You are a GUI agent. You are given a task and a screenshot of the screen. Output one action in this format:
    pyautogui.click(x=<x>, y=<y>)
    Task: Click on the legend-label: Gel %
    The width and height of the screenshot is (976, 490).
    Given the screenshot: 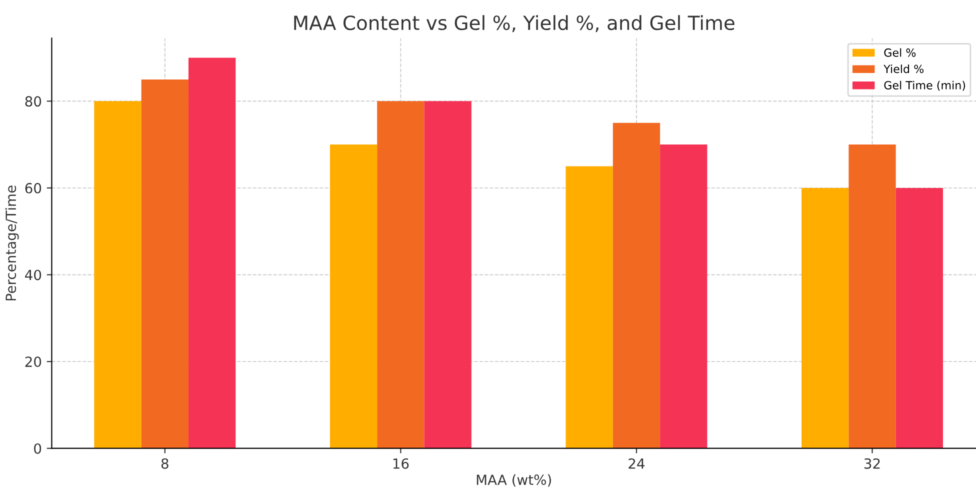 What is the action you would take?
    pyautogui.click(x=900, y=52)
    